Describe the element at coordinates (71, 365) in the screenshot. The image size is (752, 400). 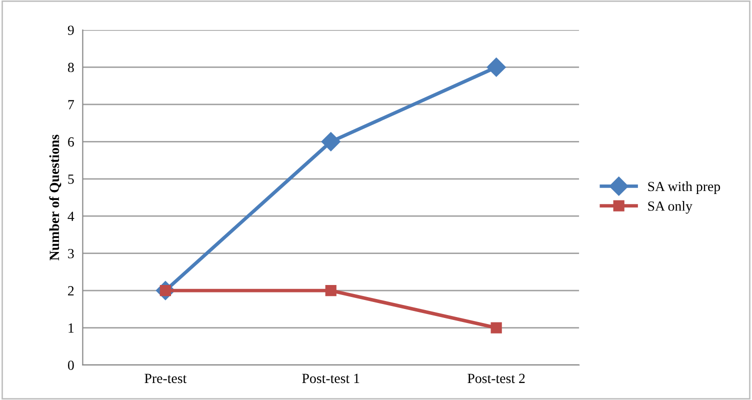
I see `y-tick-label: 0` at that location.